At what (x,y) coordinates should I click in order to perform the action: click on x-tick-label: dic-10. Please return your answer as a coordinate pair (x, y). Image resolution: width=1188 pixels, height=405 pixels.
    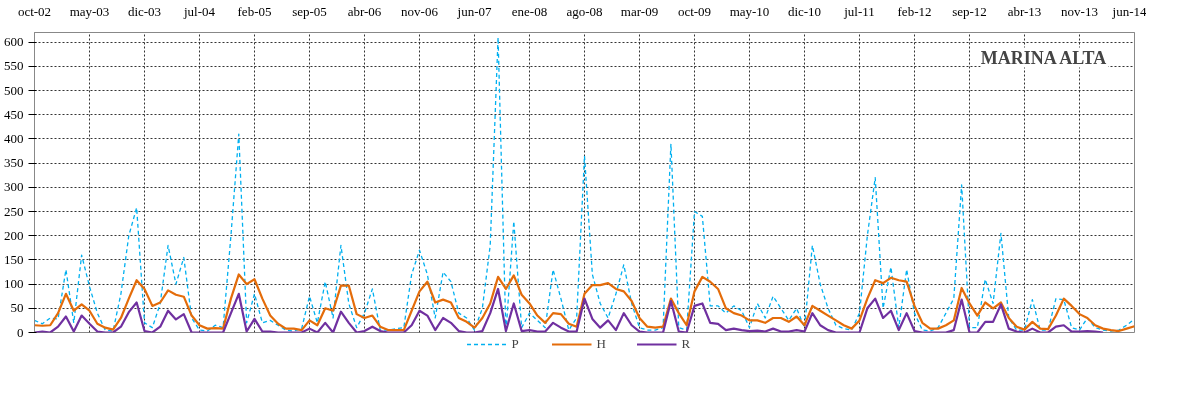
    Looking at the image, I should click on (804, 11).